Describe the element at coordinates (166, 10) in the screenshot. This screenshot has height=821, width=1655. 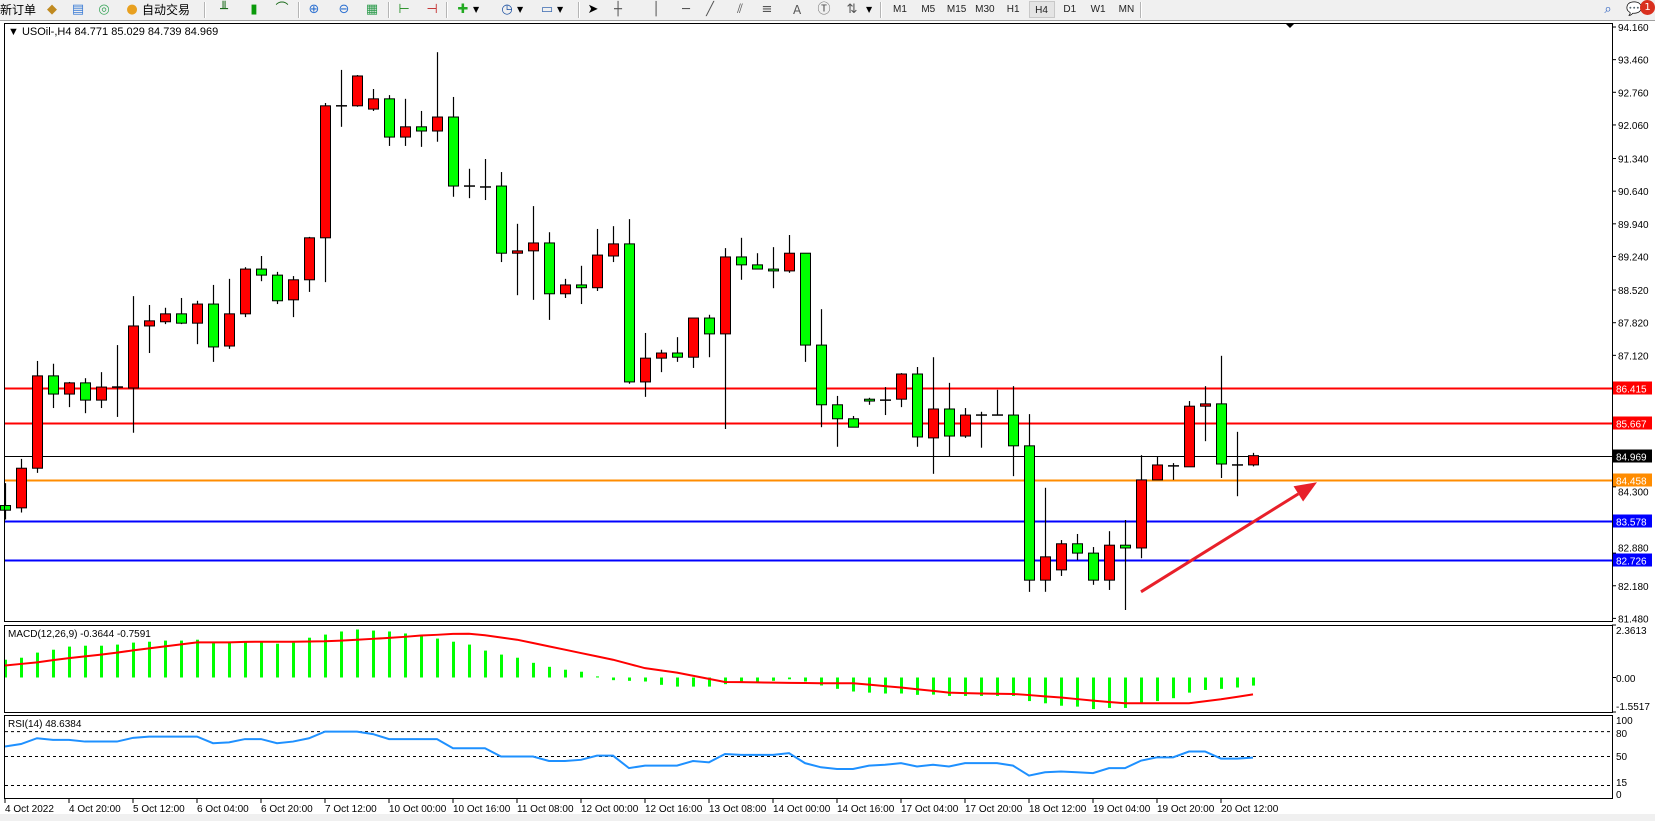
I see `auto-trading-button: 自动交易` at that location.